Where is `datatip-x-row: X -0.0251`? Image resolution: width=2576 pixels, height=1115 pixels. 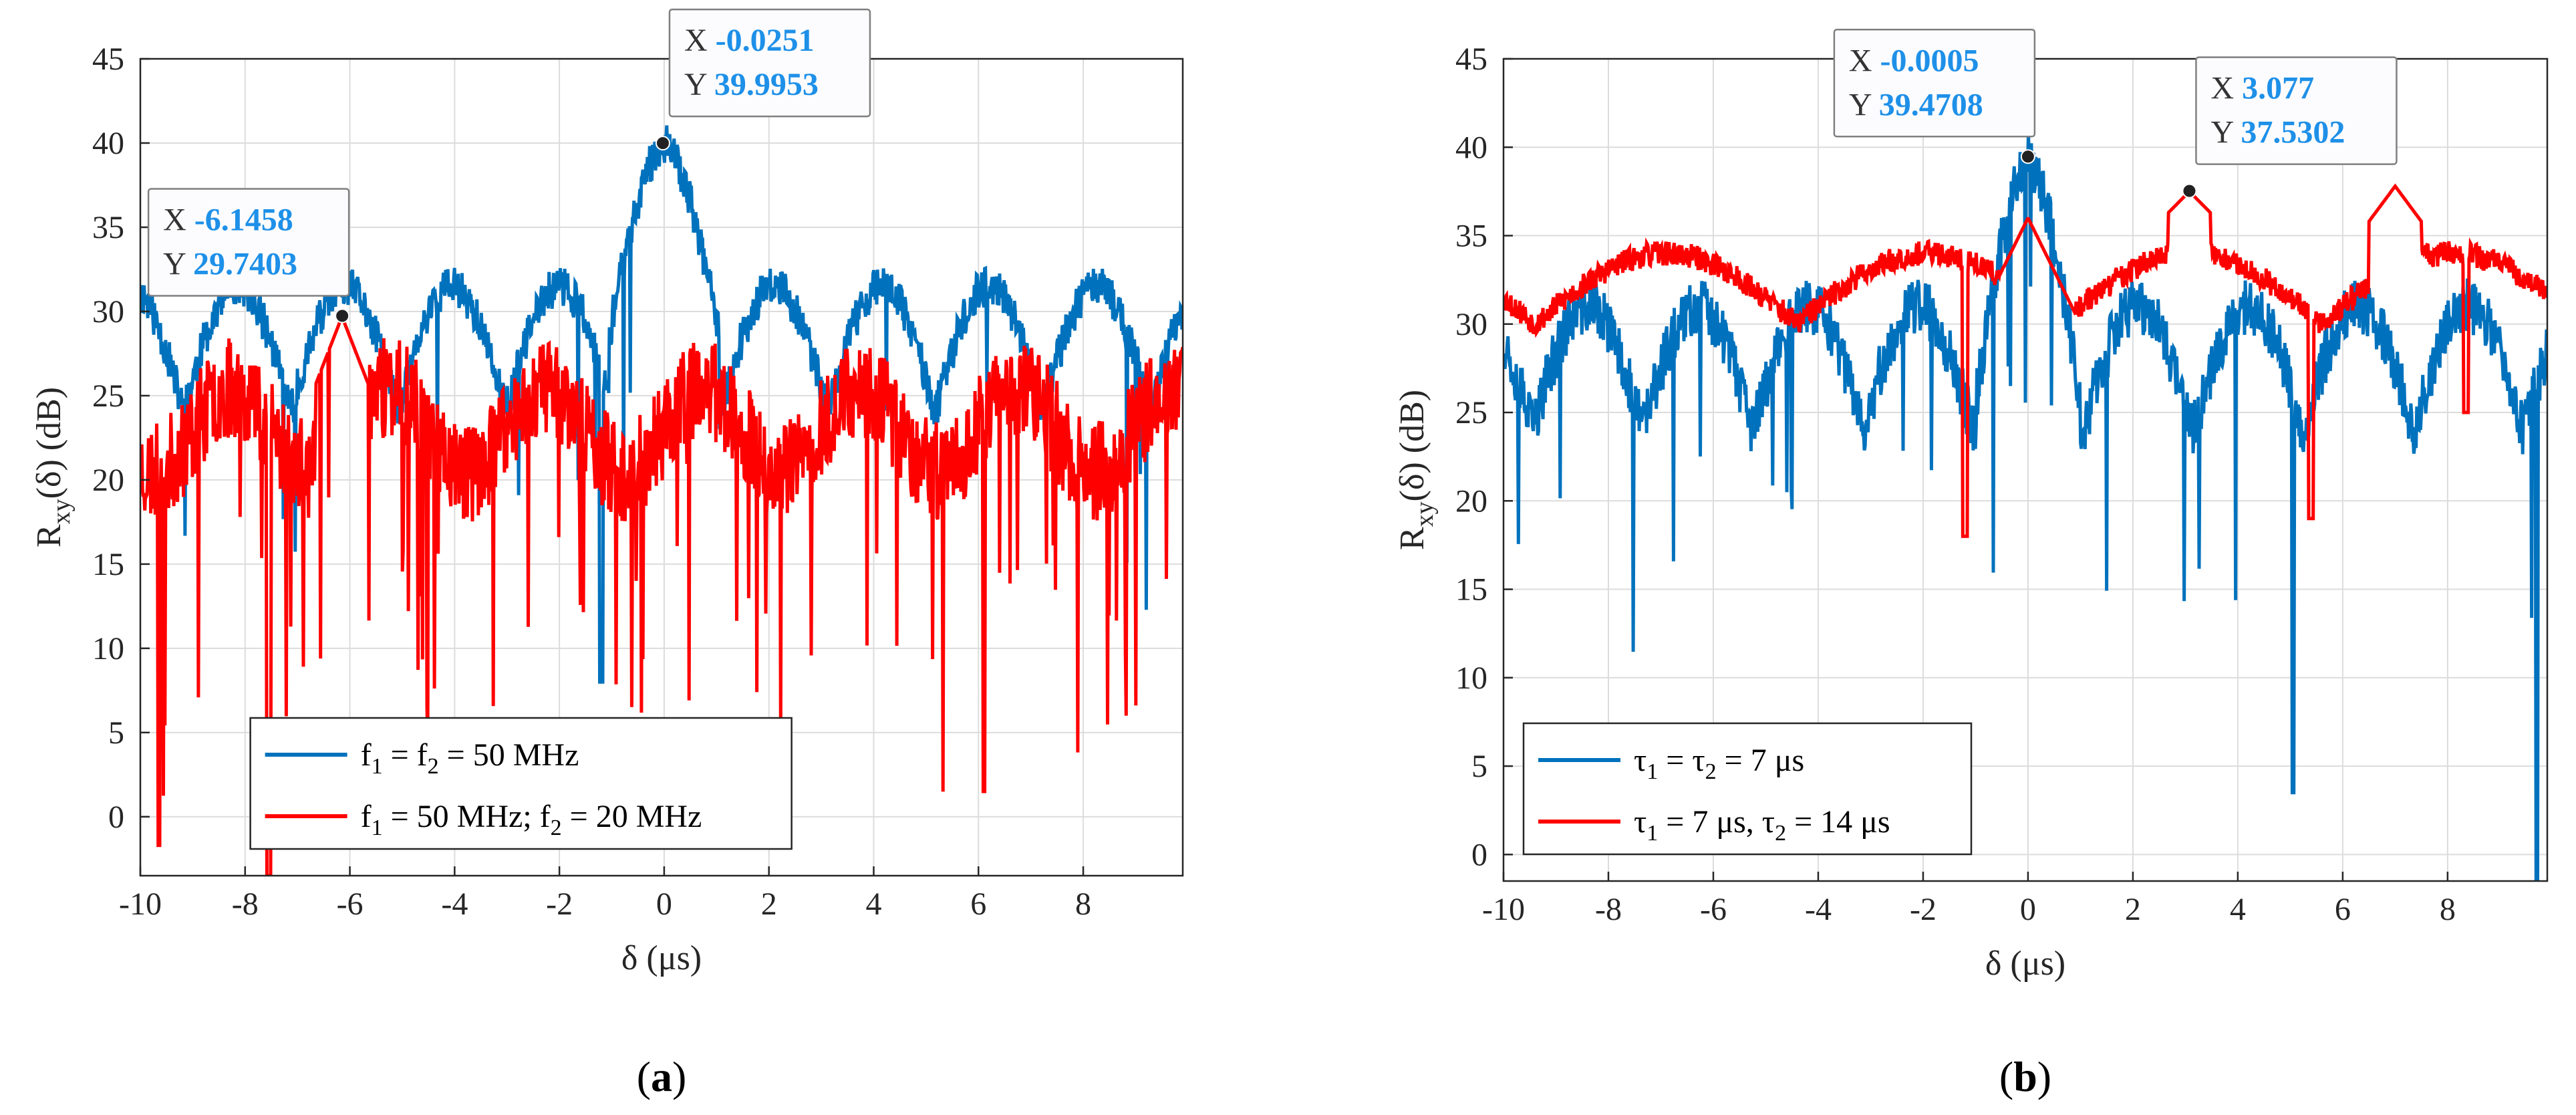
datatip-x-row: X -0.0251 is located at coordinates (749, 40).